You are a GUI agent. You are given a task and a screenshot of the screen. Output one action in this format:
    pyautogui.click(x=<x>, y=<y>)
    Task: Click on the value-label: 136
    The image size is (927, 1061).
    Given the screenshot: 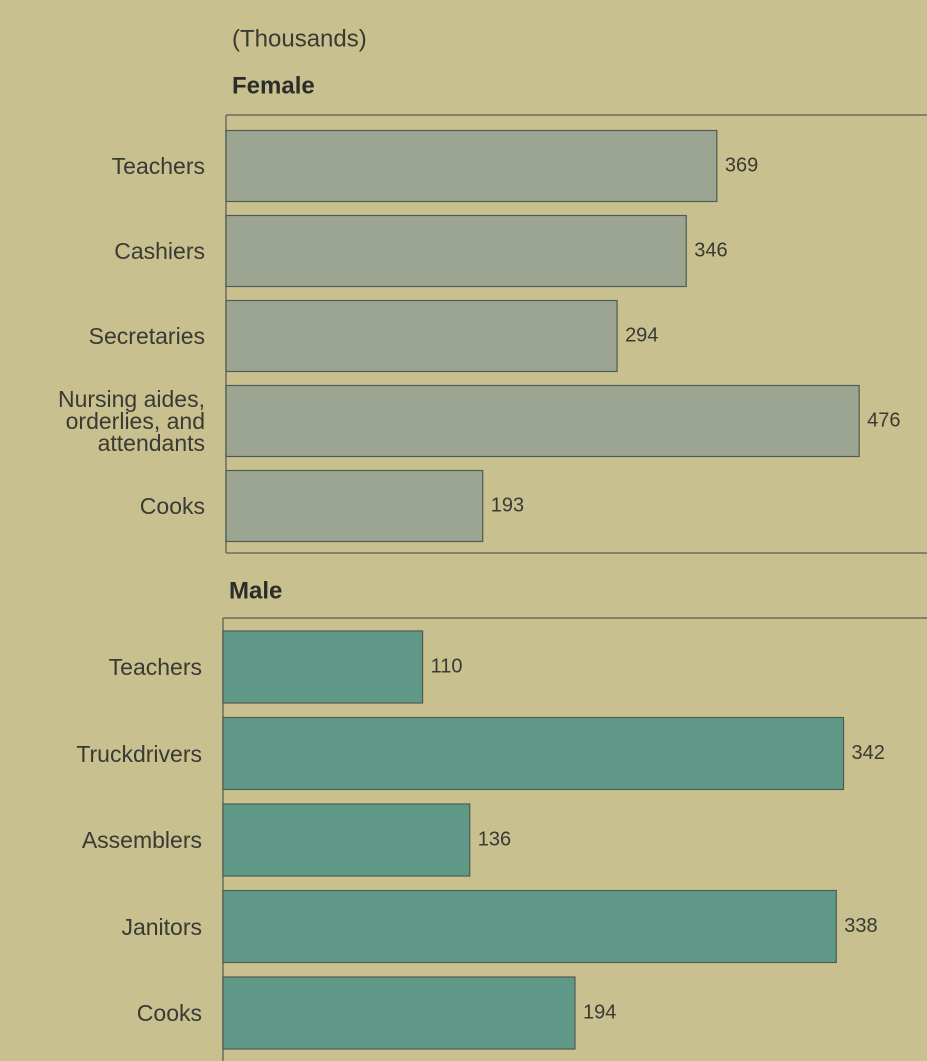 What is the action you would take?
    pyautogui.click(x=494, y=839)
    